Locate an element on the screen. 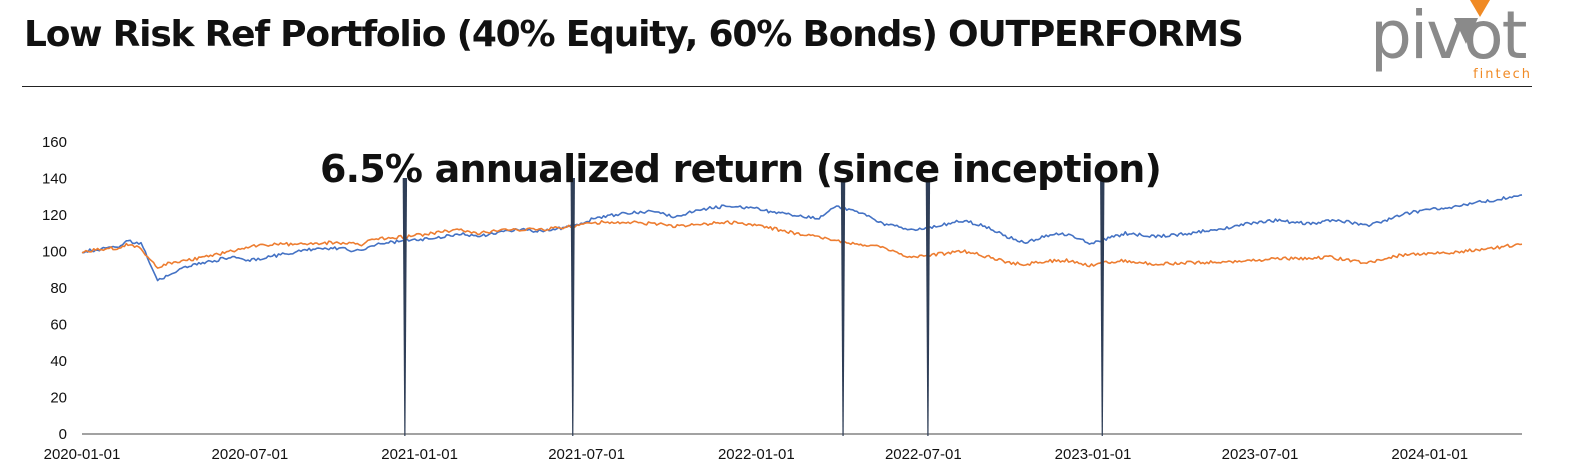 The width and height of the screenshot is (1575, 473). y-tick-label: 160 is located at coordinates (54, 142).